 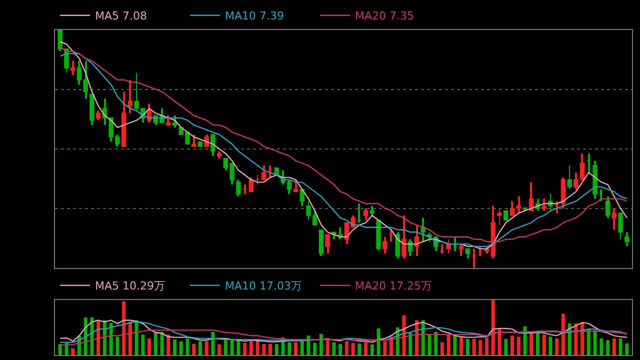 I want to click on legend-label: MA20 17.25万, so click(x=393, y=286).